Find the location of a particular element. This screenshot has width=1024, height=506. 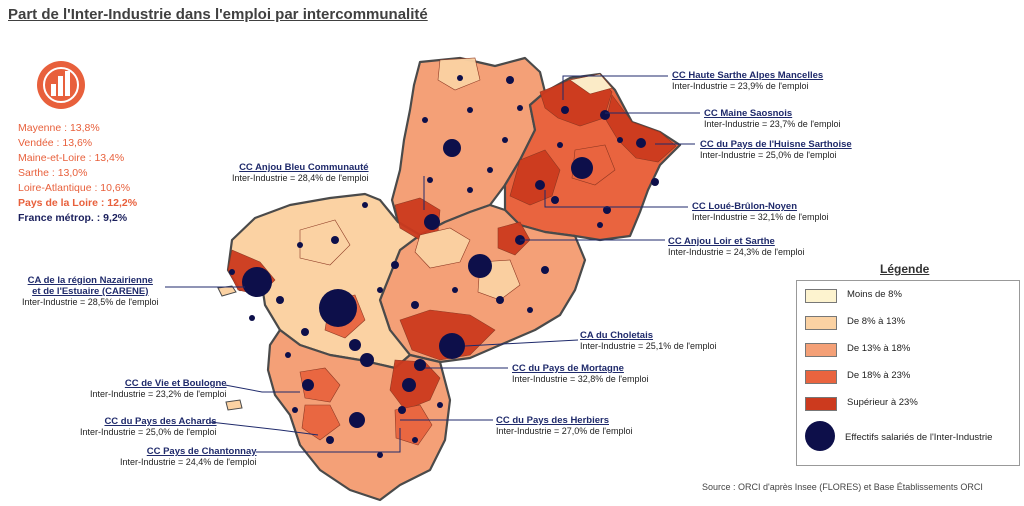

stat-mayenne: Mayenne : 13,8% is located at coordinates (59, 128).